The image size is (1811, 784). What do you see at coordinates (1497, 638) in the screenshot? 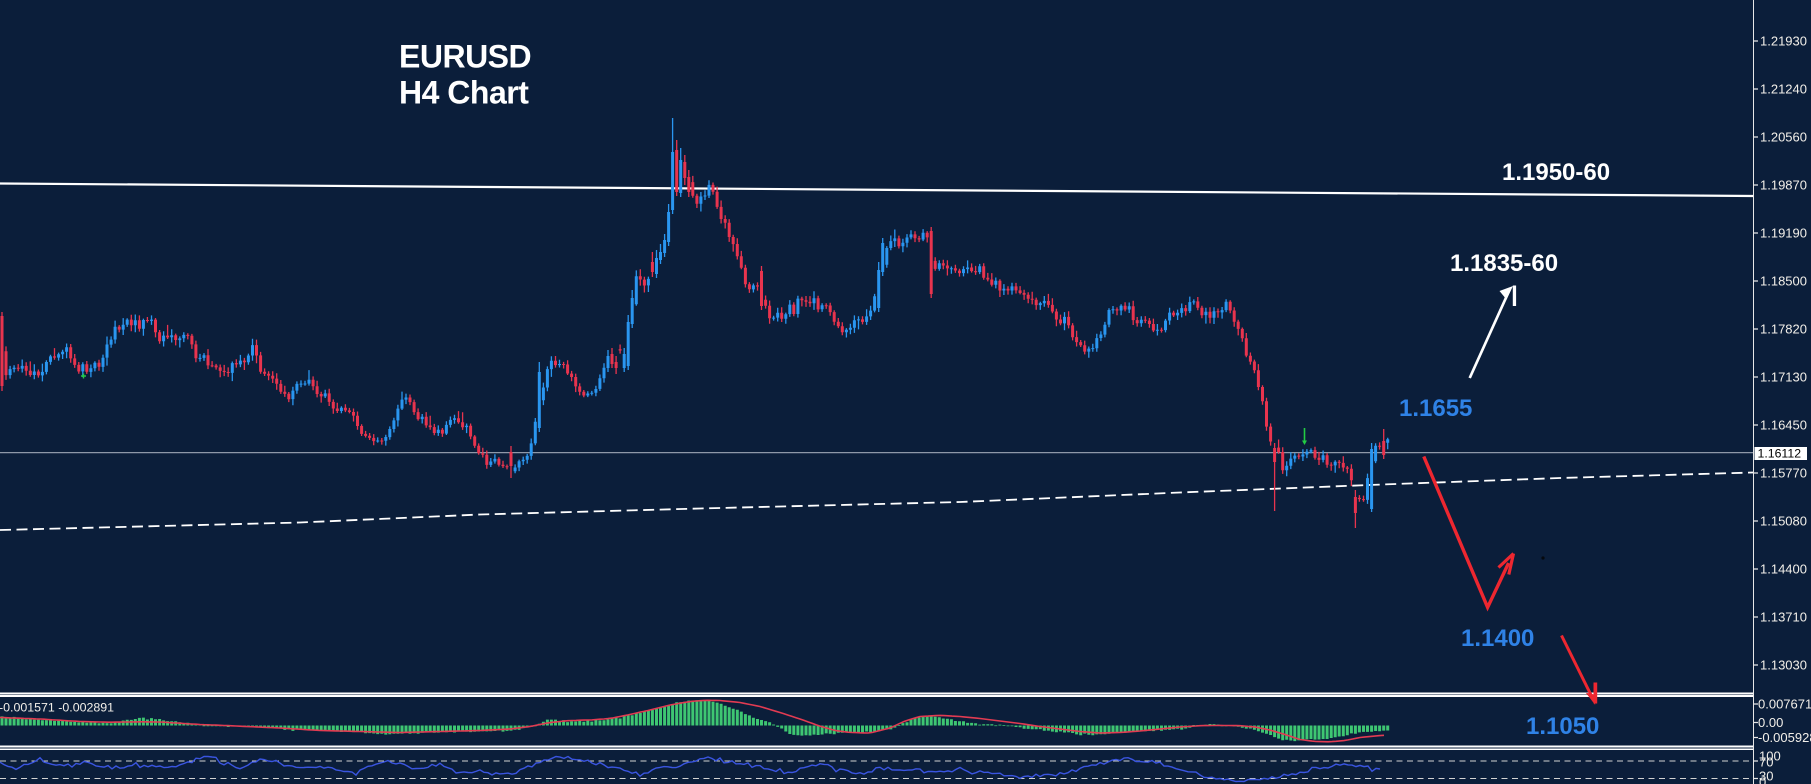
I see `svg-text: 1.1400` at bounding box center [1497, 638].